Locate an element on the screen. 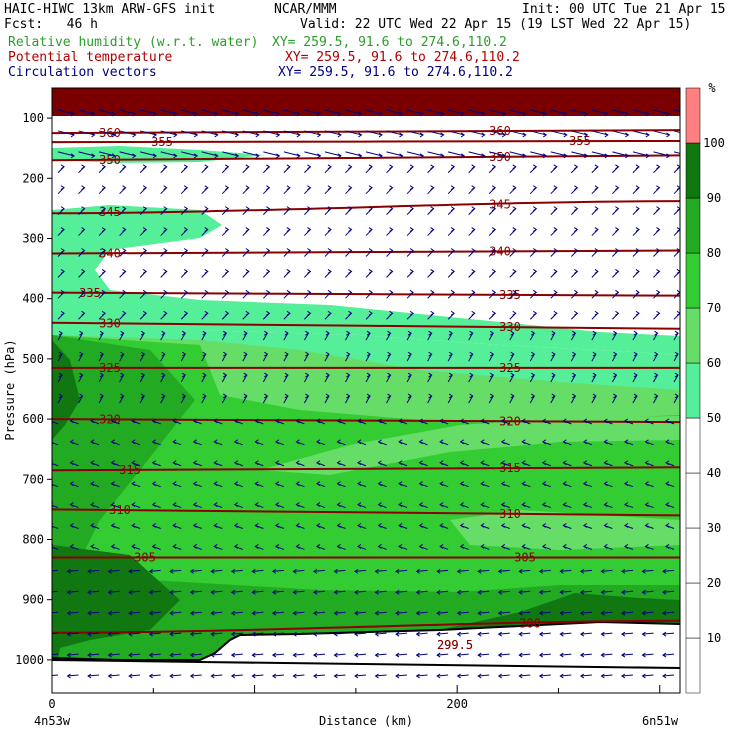 This screenshot has width=740, height=740. theta-contour-line is located at coordinates (366, 626).